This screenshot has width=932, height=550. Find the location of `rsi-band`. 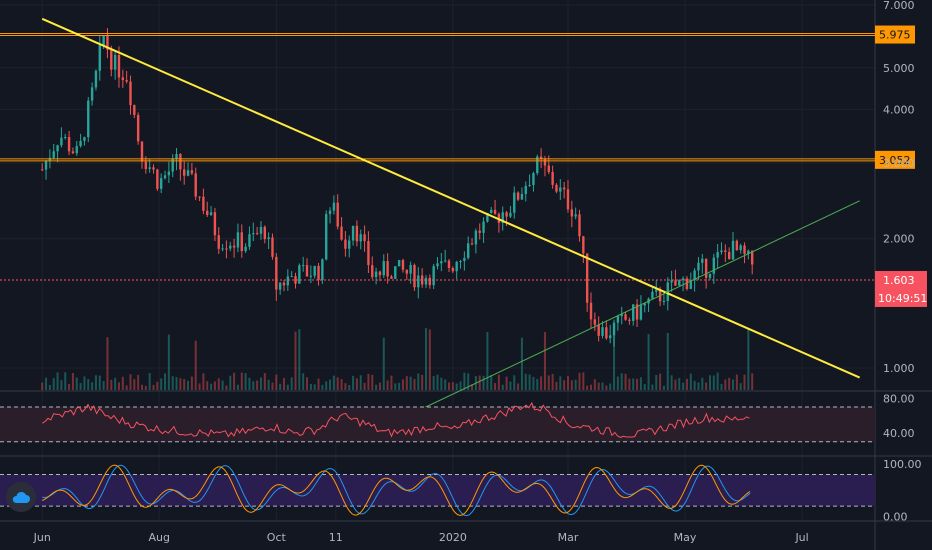

rsi-band is located at coordinates (437, 424).